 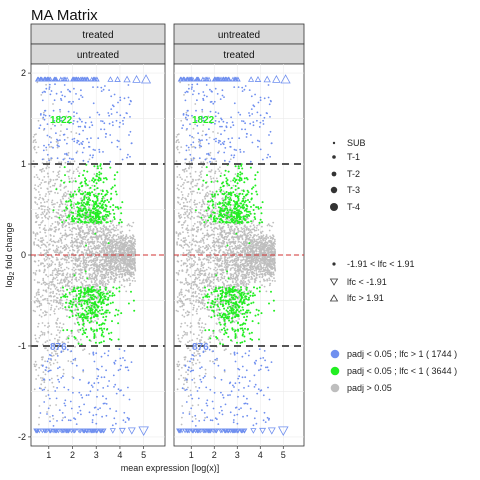 I want to click on capped-point, so click(x=45, y=431).